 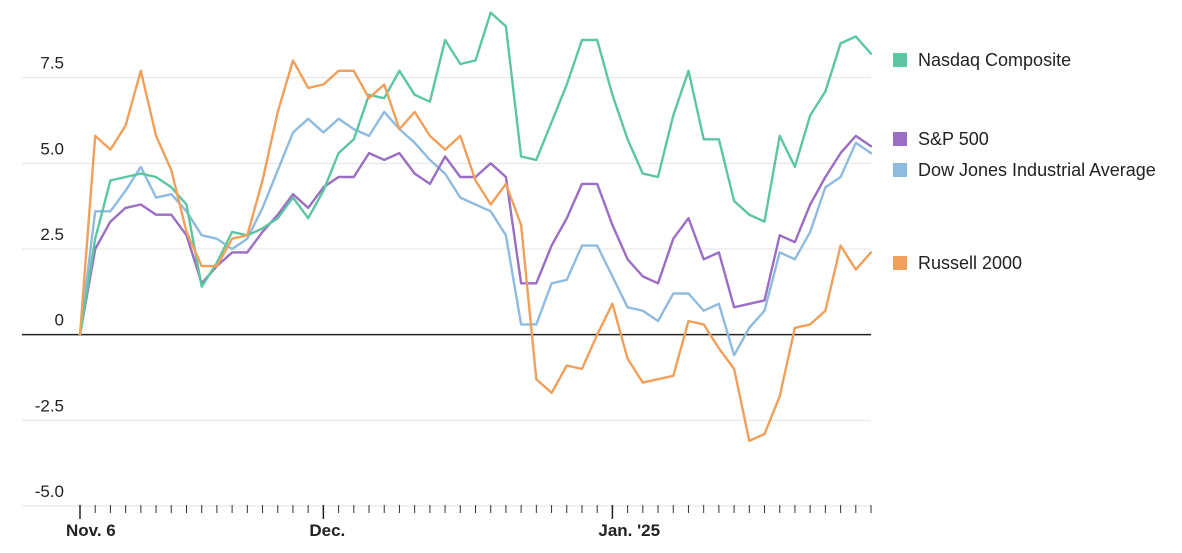 I want to click on legend-swatch-dow, so click(x=900, y=170).